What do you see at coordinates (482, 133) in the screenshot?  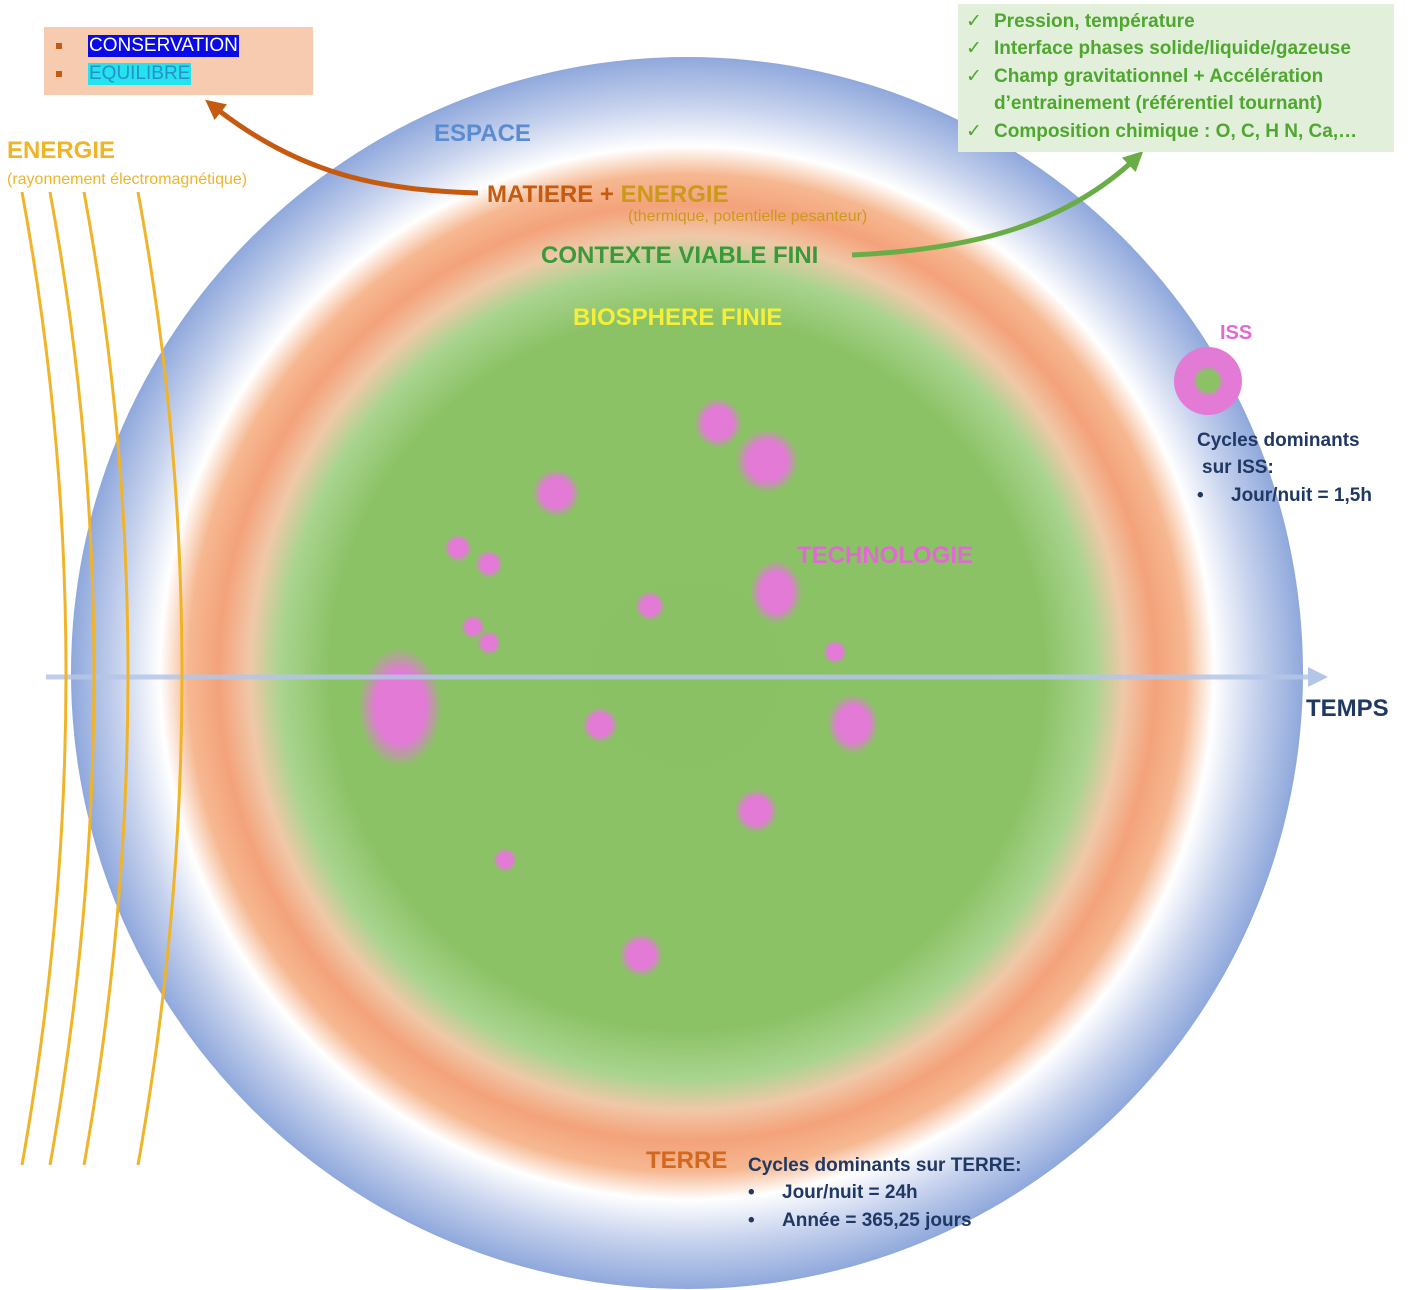 I see `espace-label: ESPACE` at bounding box center [482, 133].